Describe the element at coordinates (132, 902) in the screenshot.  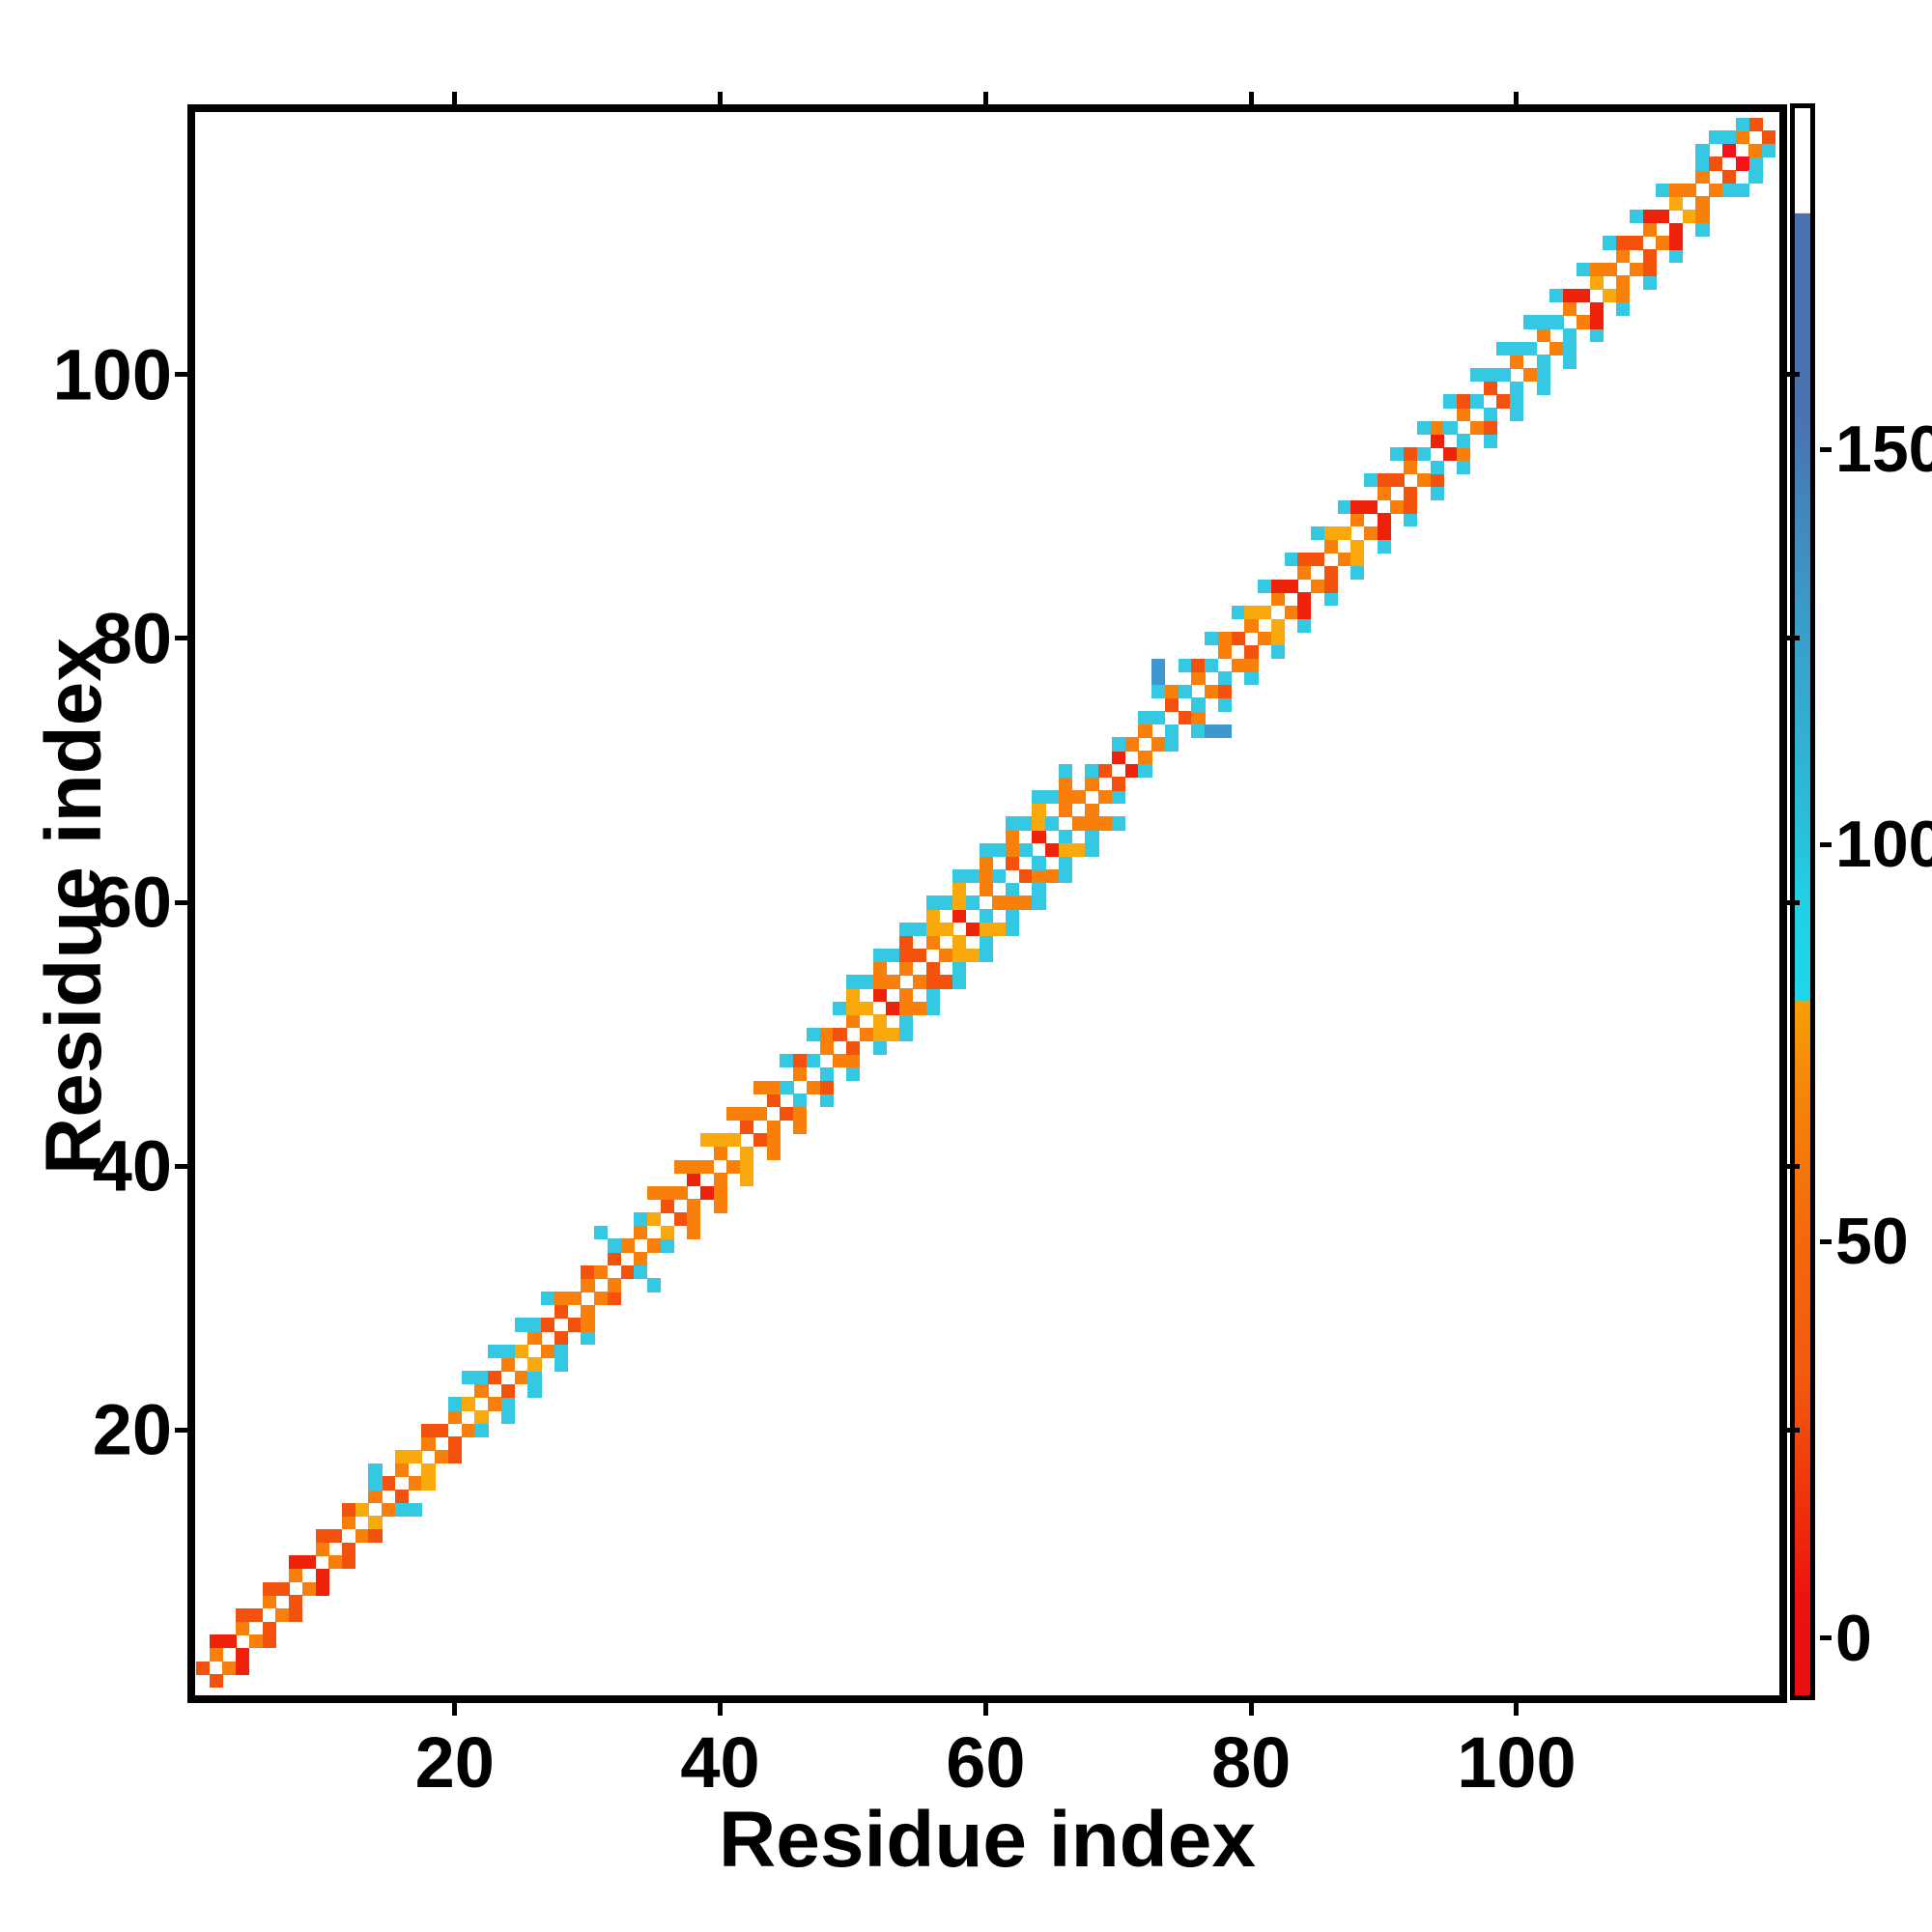
I see `y-tick-label: 60` at that location.